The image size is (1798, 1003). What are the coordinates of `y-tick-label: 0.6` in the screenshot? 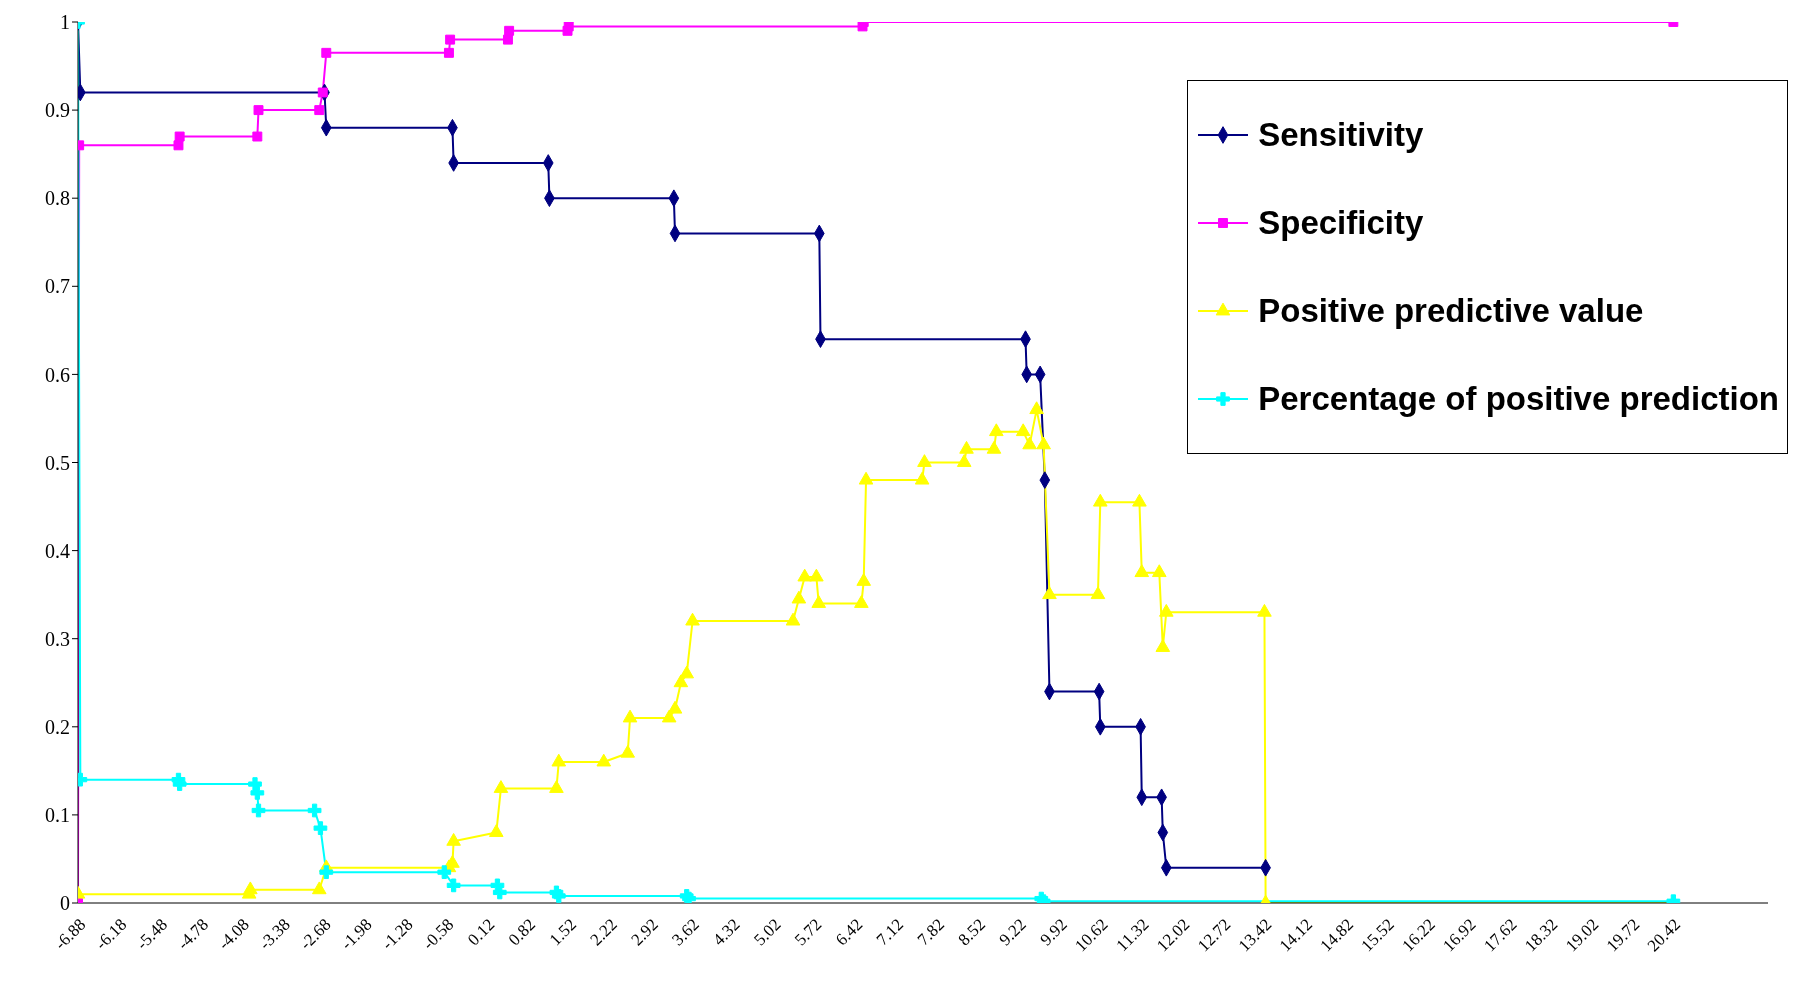 It's located at (57, 374).